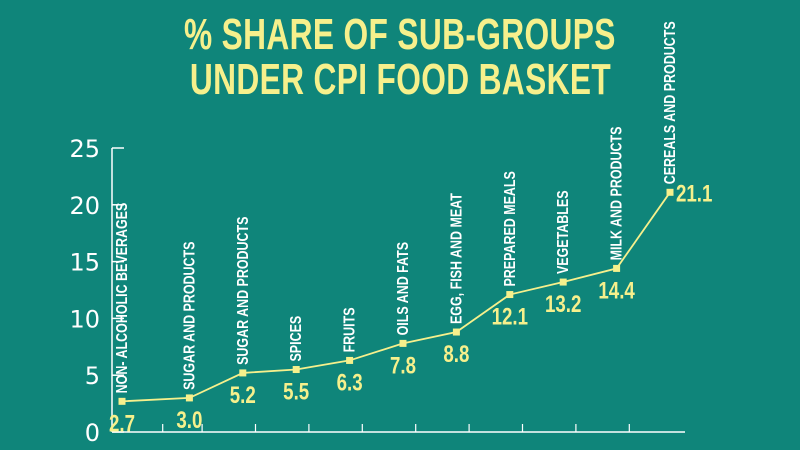 This screenshot has height=450, width=800. What do you see at coordinates (350, 382) in the screenshot?
I see `data-label: 6.3` at bounding box center [350, 382].